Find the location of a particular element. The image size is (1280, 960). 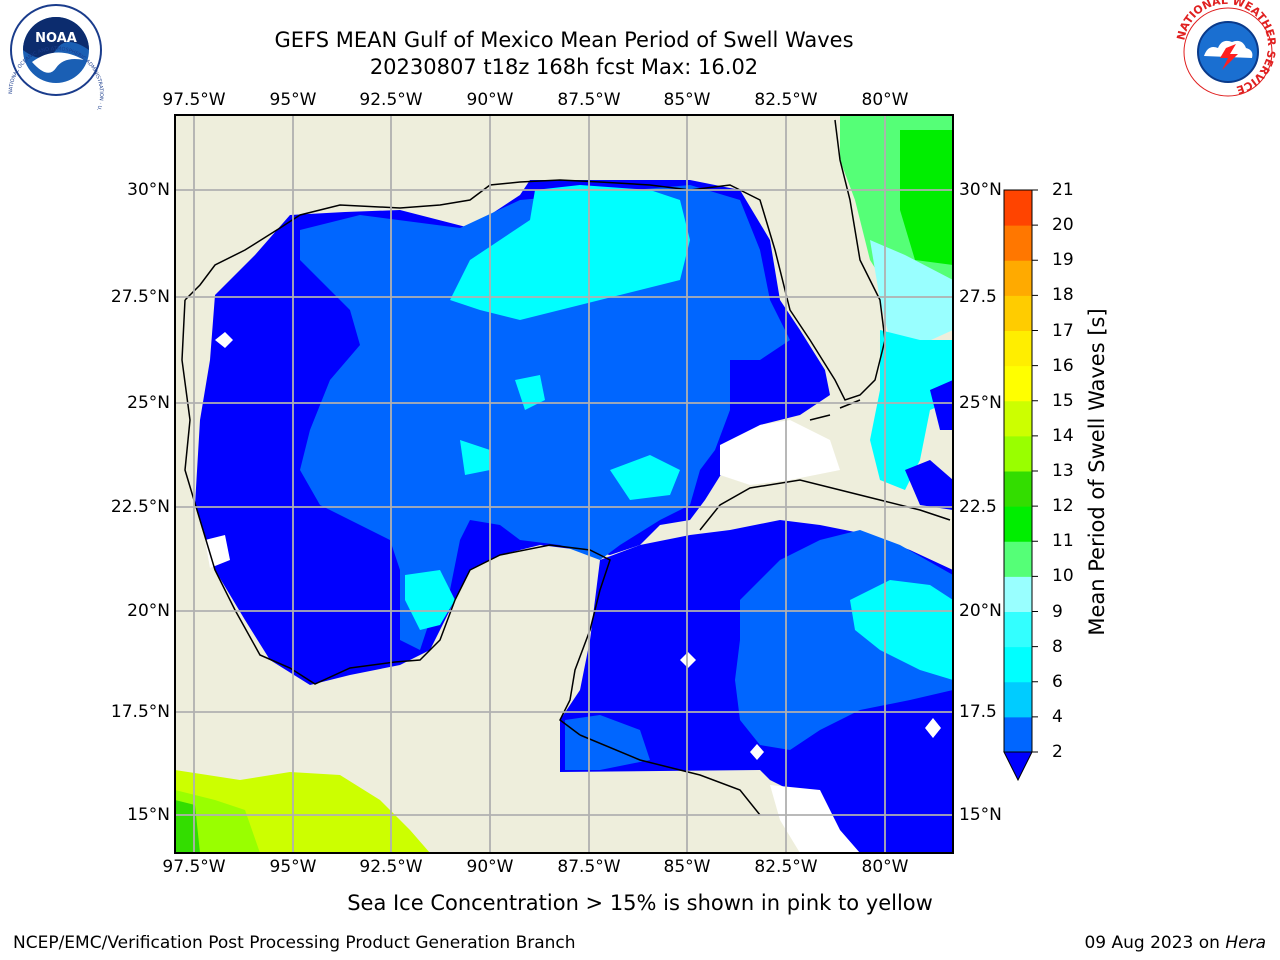

colorbar is located at coordinates (1020, 485).